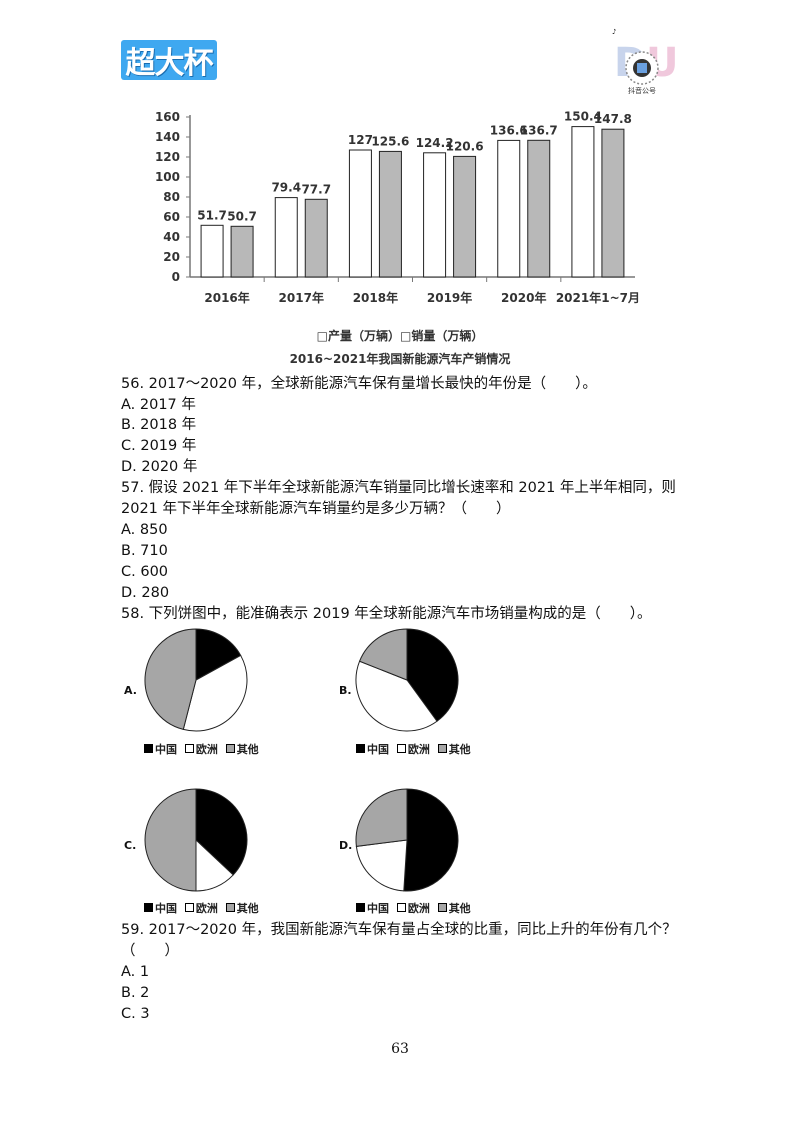 This screenshot has width=800, height=1132. What do you see at coordinates (396, 696) in the screenshot?
I see `pie-slice-europe` at bounding box center [396, 696].